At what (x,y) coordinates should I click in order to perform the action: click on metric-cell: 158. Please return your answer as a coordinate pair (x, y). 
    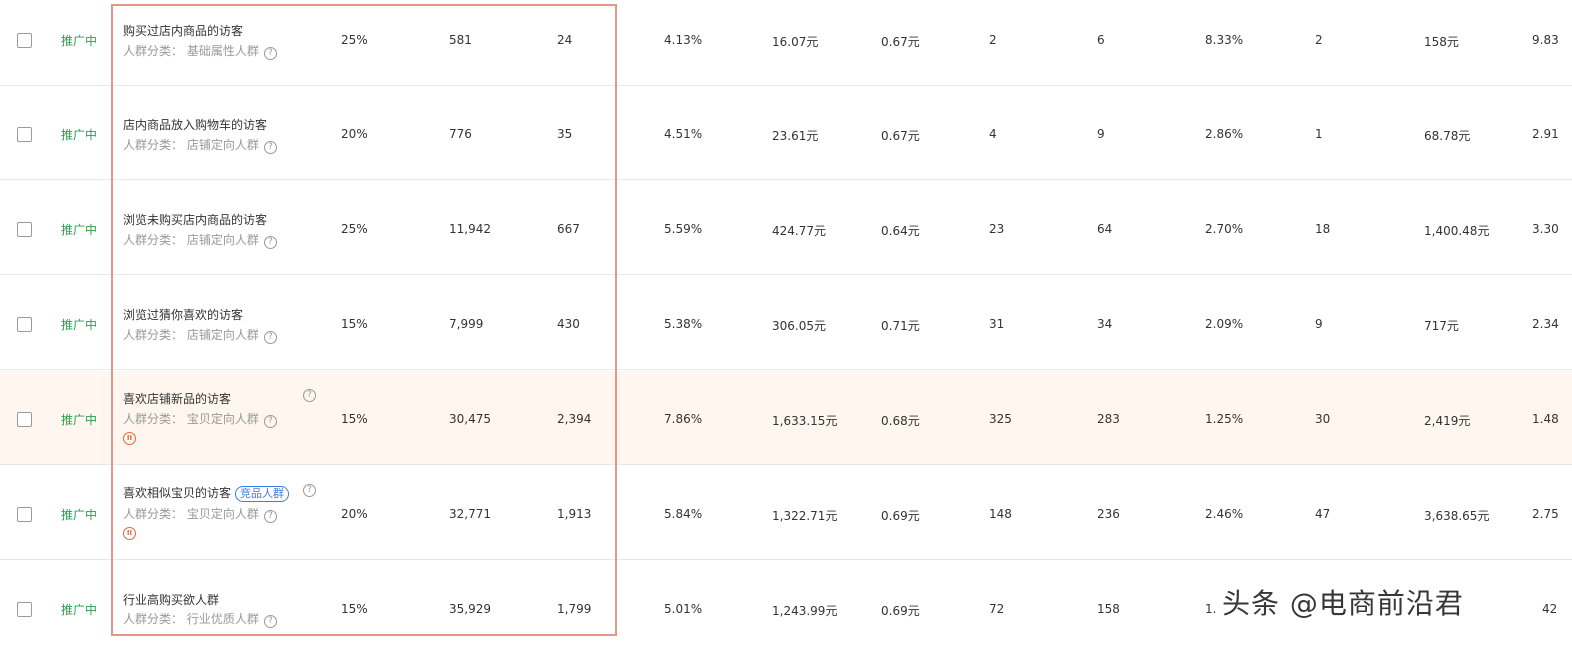
    Looking at the image, I should click on (1108, 609).